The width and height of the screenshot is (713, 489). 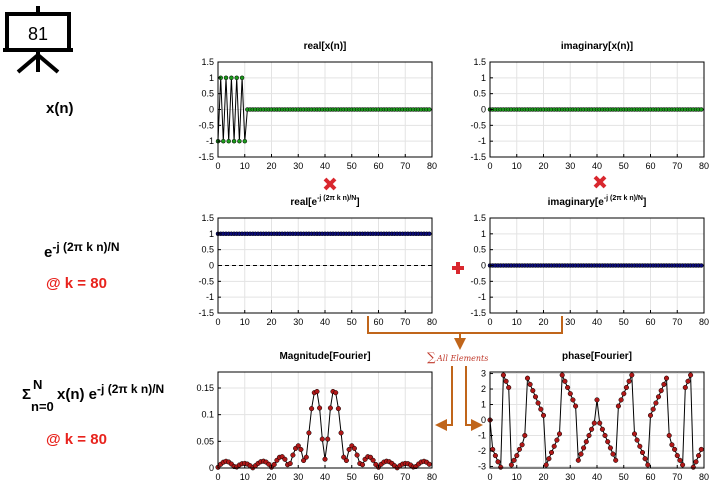 I want to click on chart-title: imaginary[e-j (2π k n)/N], so click(x=597, y=201).